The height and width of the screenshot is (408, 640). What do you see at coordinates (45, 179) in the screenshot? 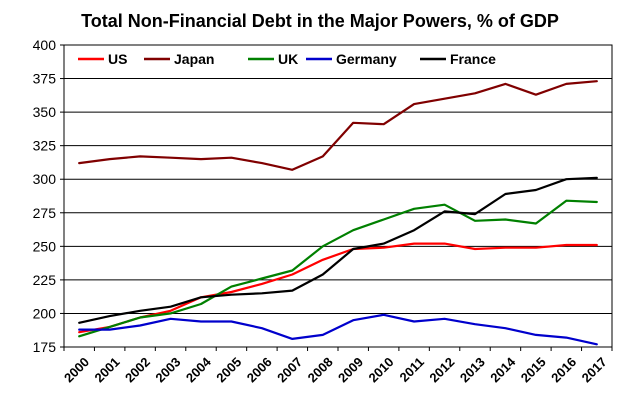
I see `y-tick-label: 300` at bounding box center [45, 179].